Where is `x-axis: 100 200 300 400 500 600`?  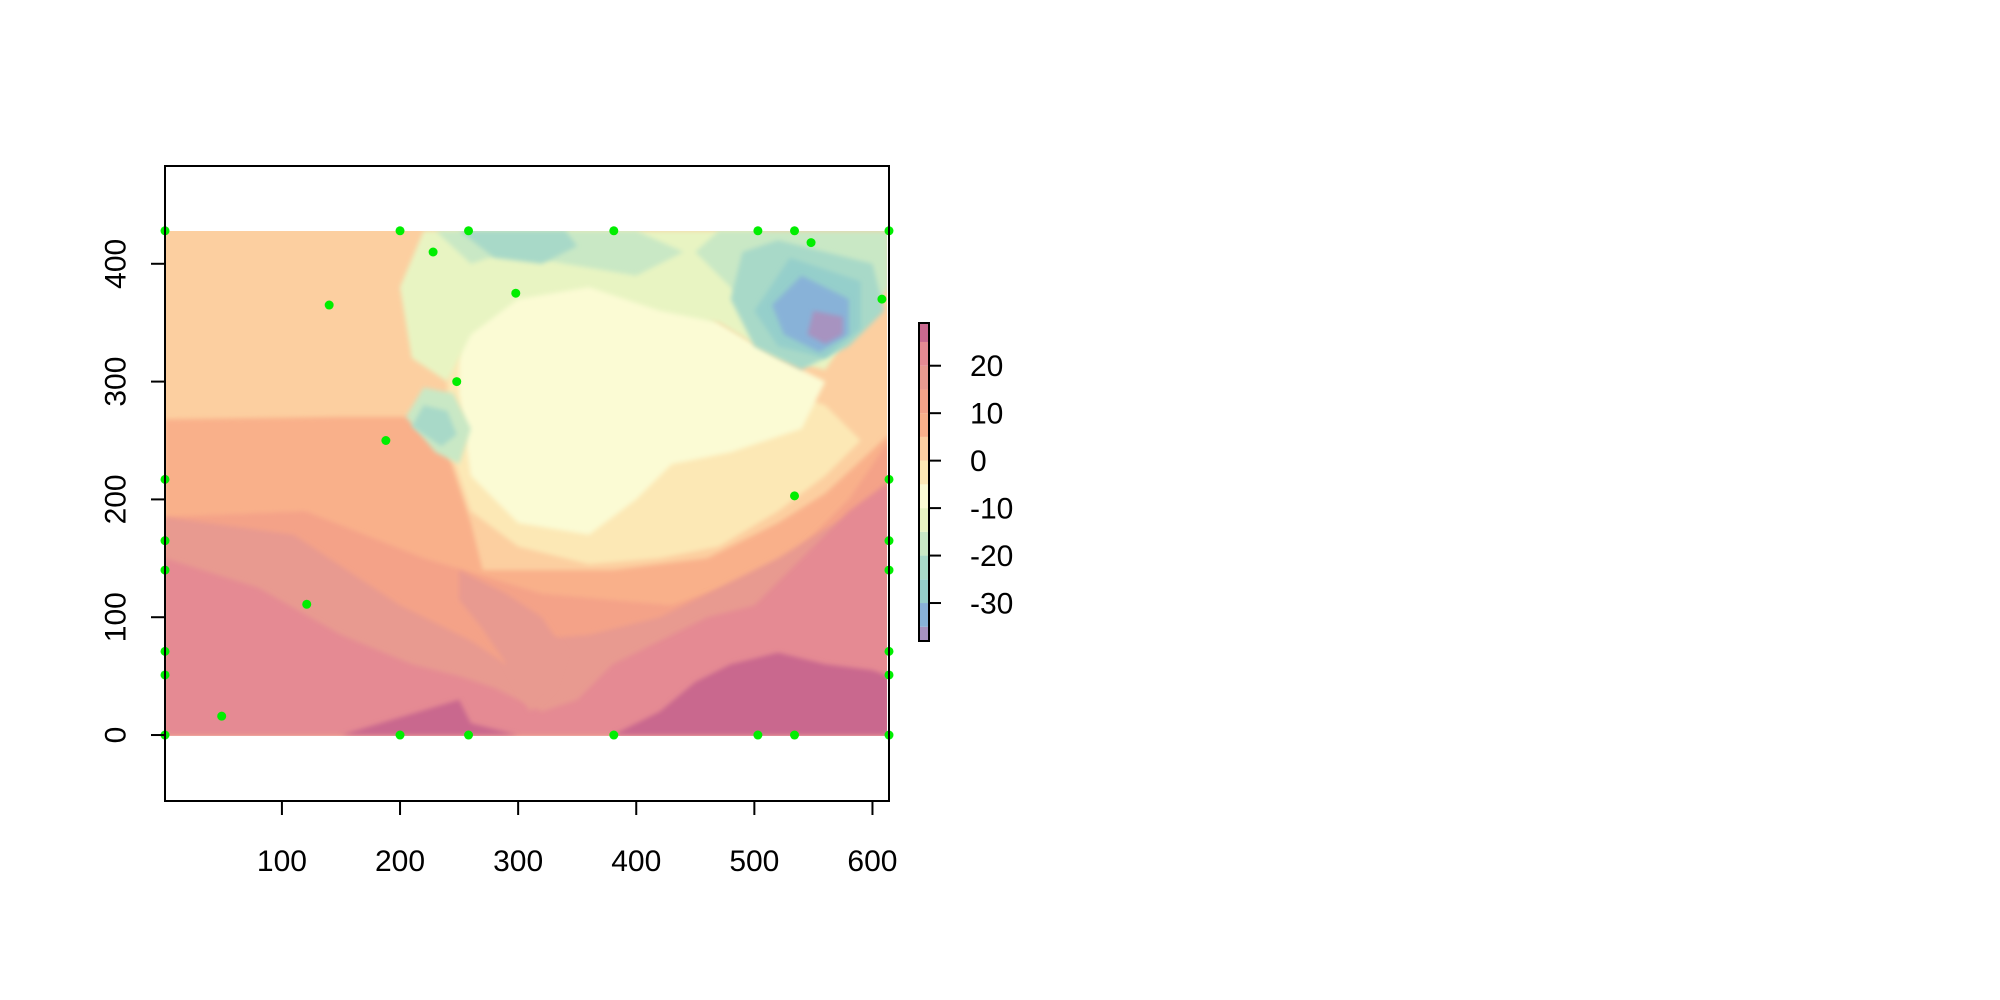 x-axis: 100 200 300 400 500 600 is located at coordinates (577, 839).